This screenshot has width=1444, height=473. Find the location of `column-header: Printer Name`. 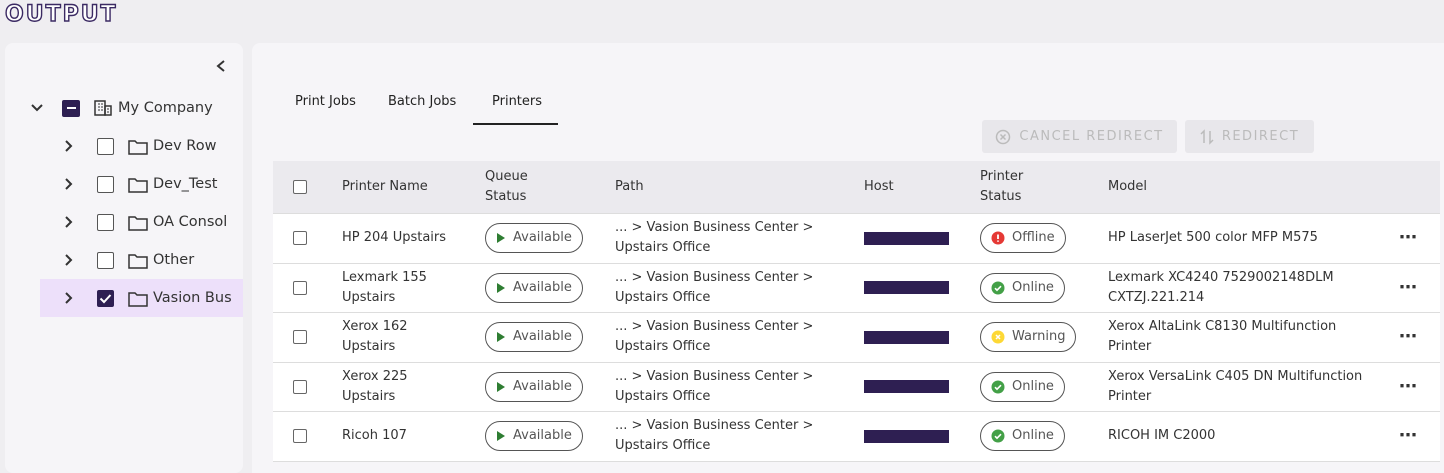

column-header: Printer Name is located at coordinates (385, 186).